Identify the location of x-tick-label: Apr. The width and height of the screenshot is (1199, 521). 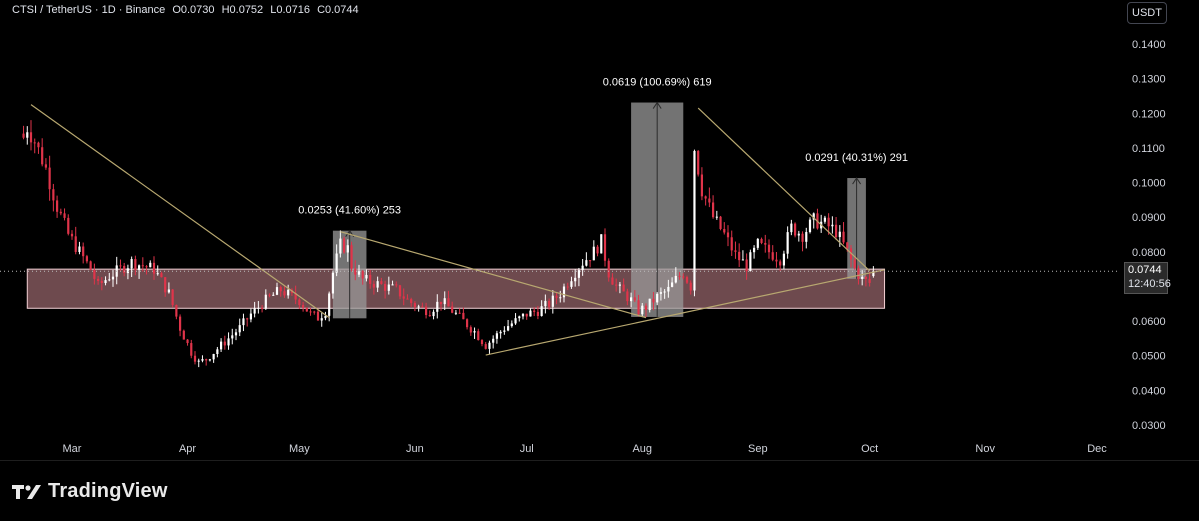
(187, 449).